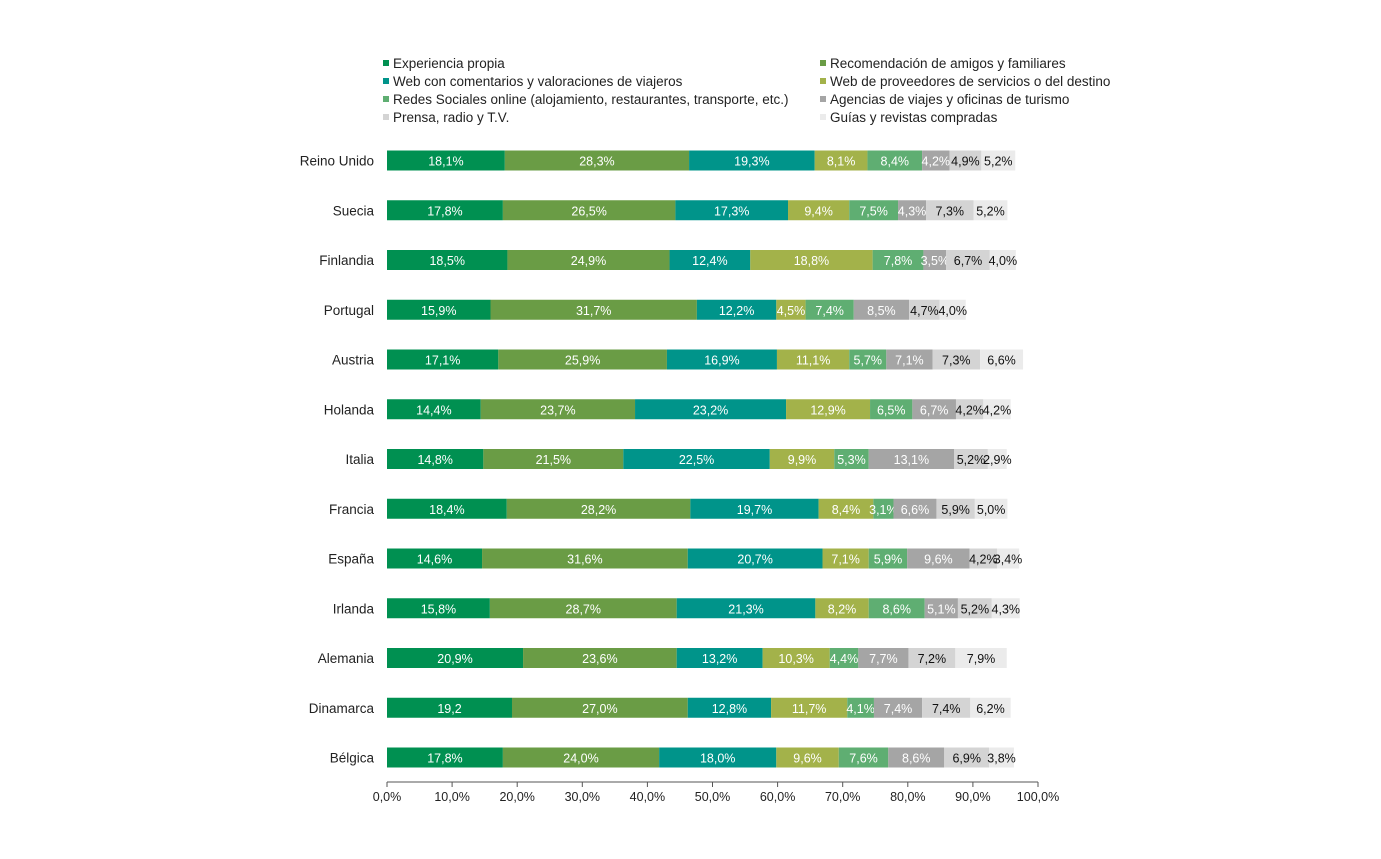 This screenshot has width=1381, height=859. I want to click on data-label: 8,1%, so click(841, 162).